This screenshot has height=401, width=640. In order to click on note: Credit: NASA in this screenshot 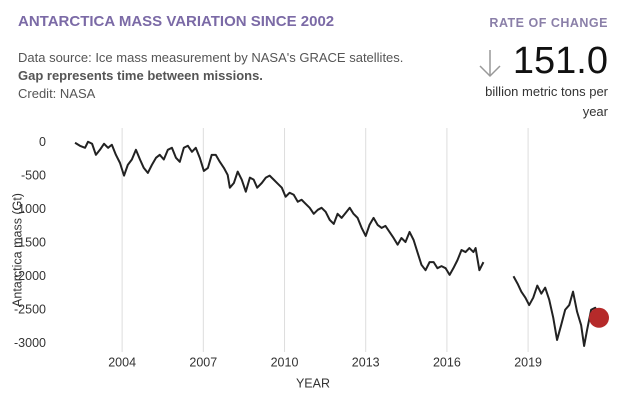, I will do `click(57, 93)`.